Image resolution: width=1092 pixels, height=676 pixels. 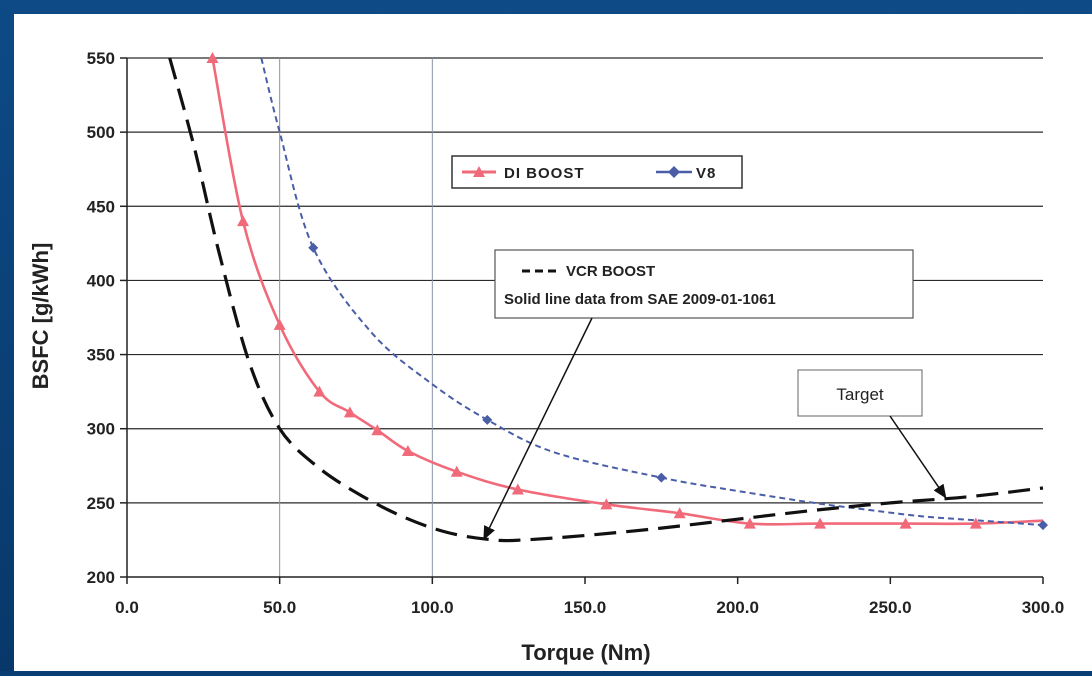 What do you see at coordinates (40, 316) in the screenshot?
I see `y-axis-title: BSFC [g/kWh]` at bounding box center [40, 316].